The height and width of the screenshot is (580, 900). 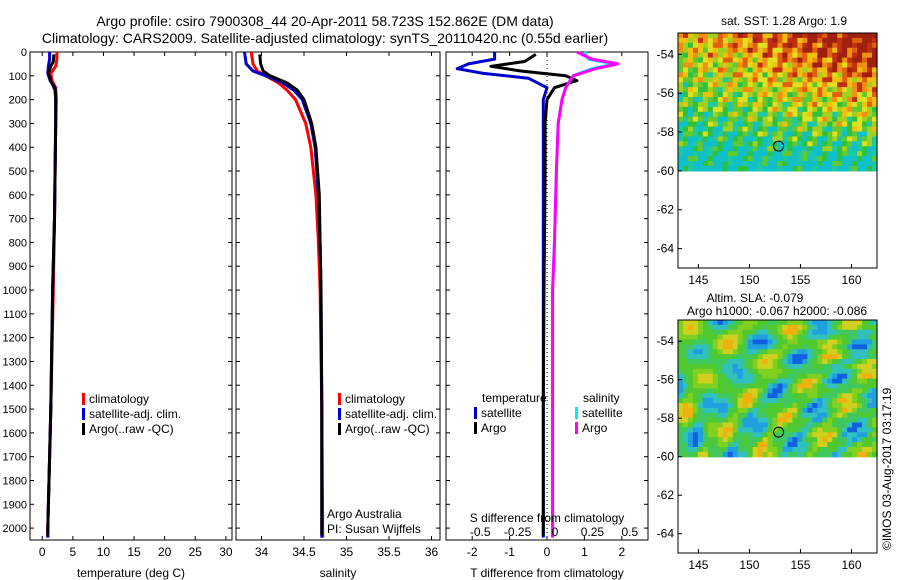 What do you see at coordinates (339, 429) in the screenshot?
I see `salinity-legend-swatch-argo` at bounding box center [339, 429].